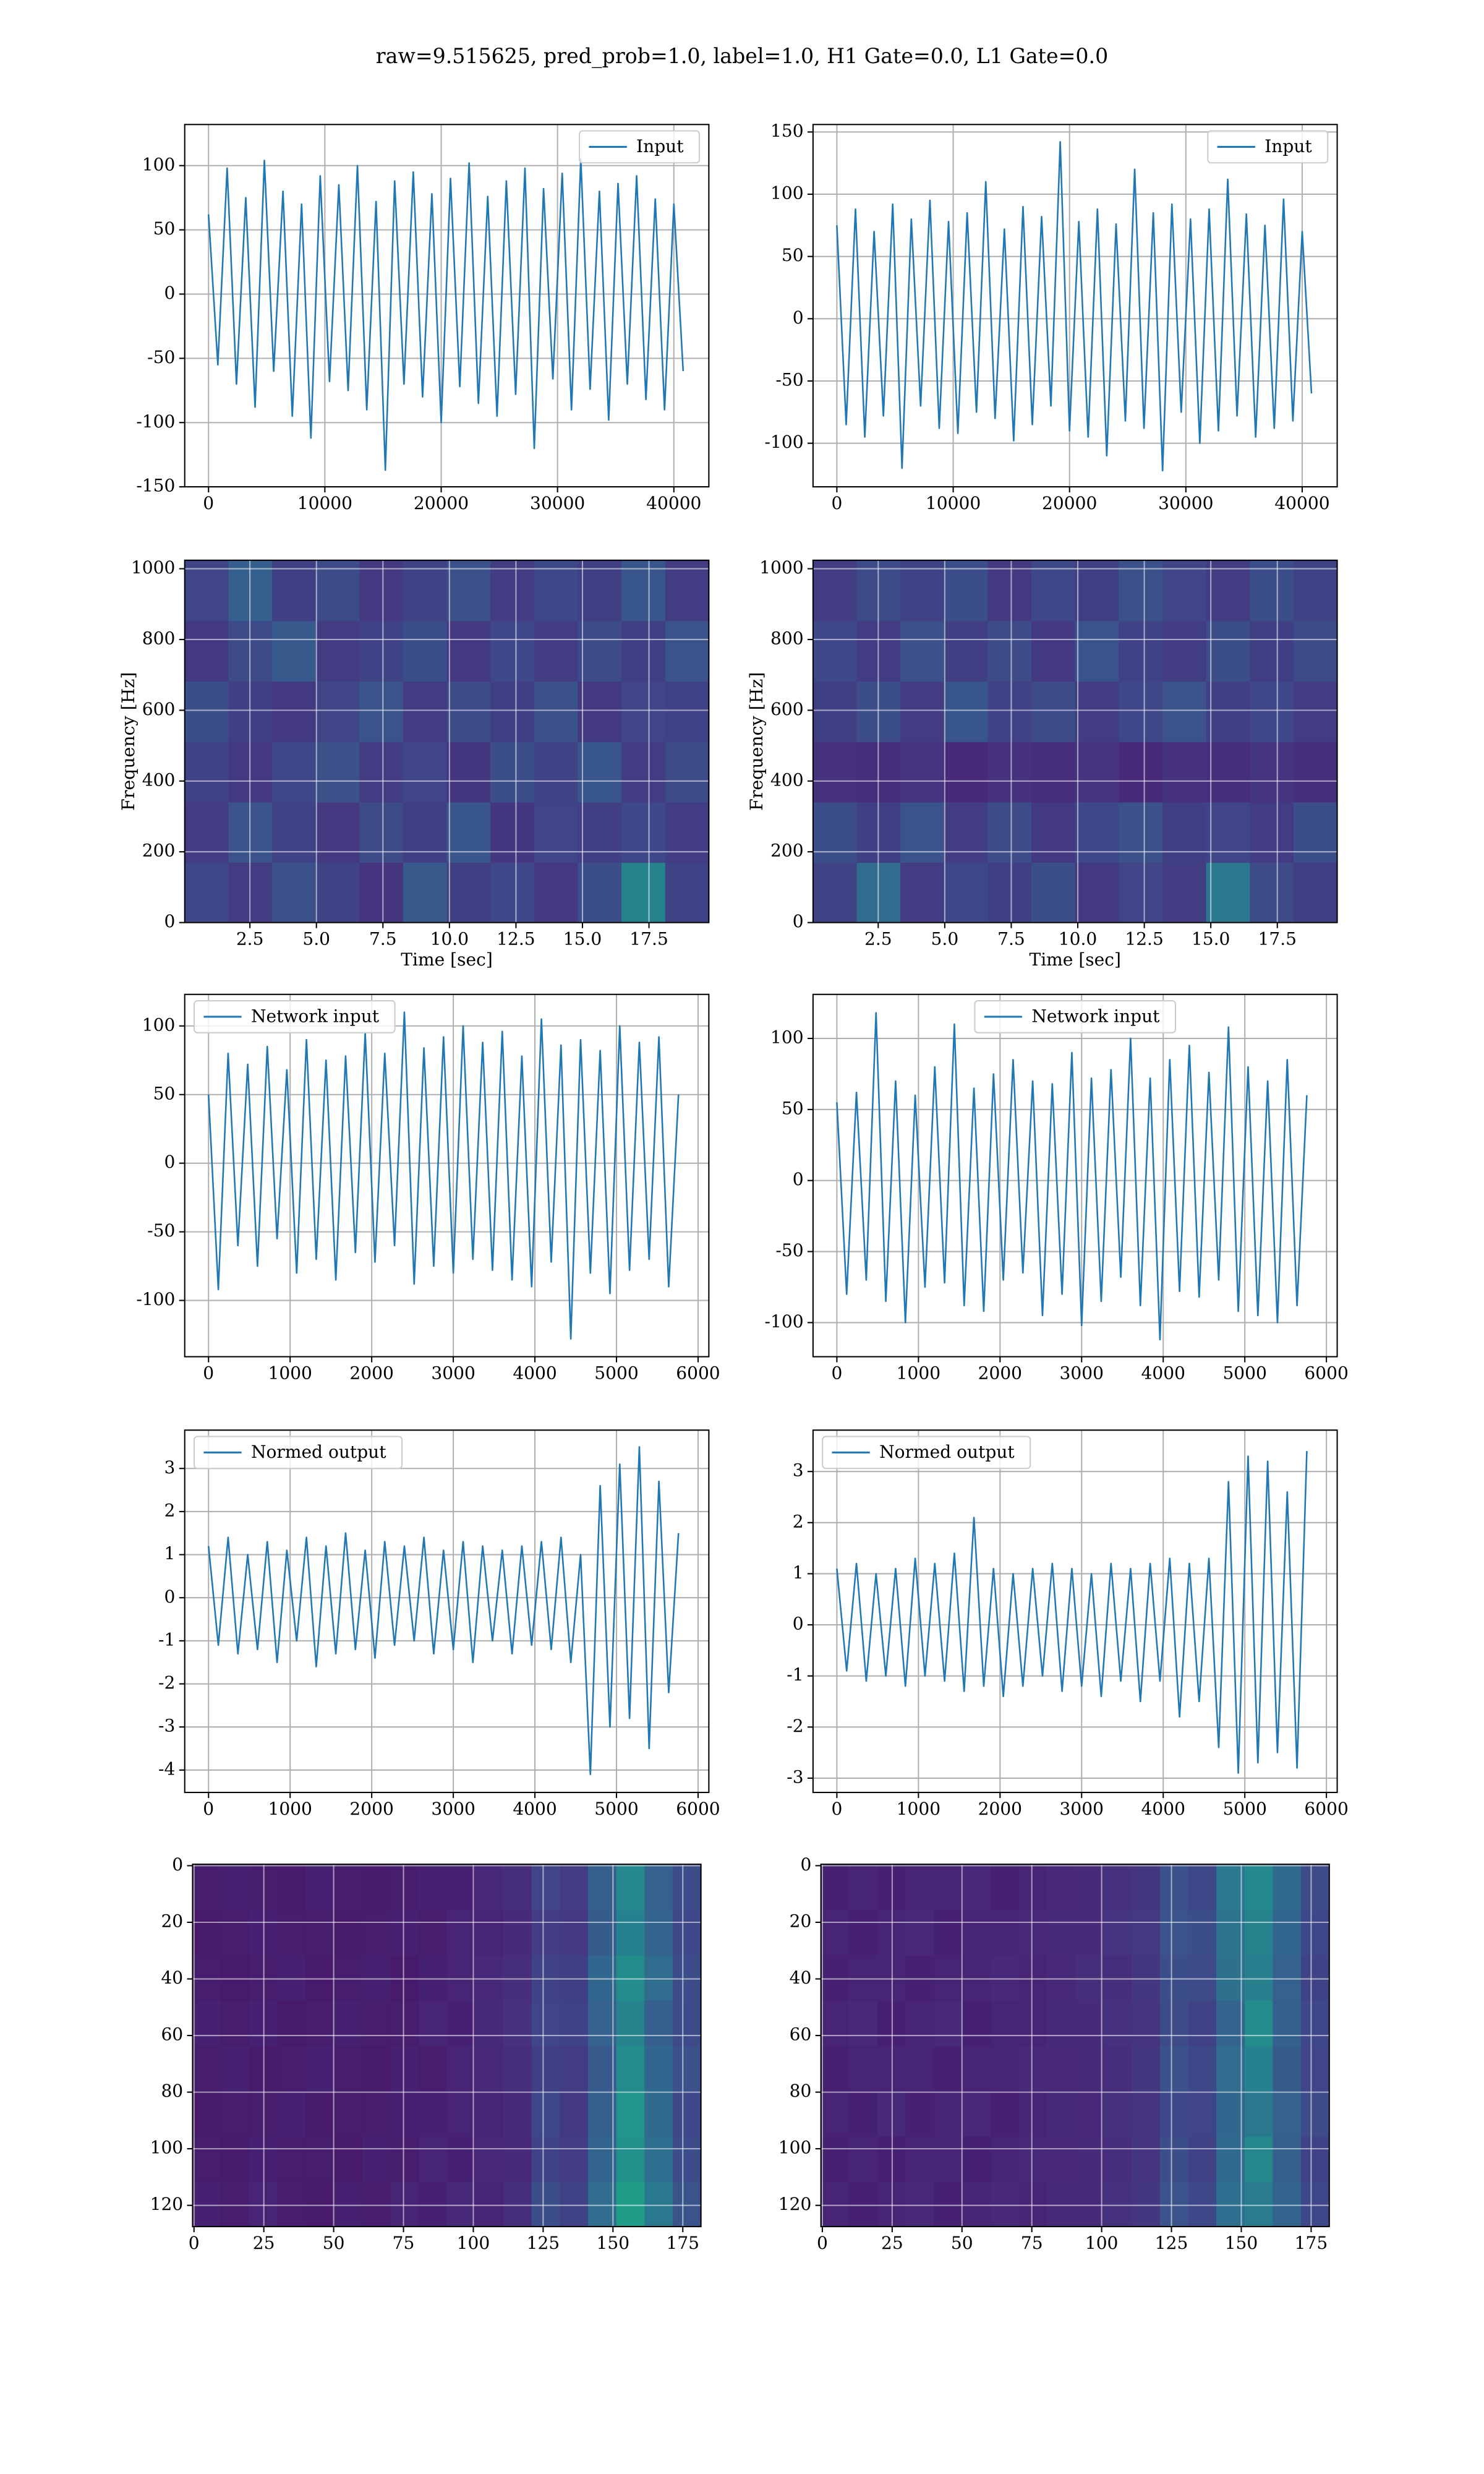 This screenshot has height=2474, width=1484. Describe the element at coordinates (167, 2204) in the screenshot. I see `y-tick-label: 120` at that location.